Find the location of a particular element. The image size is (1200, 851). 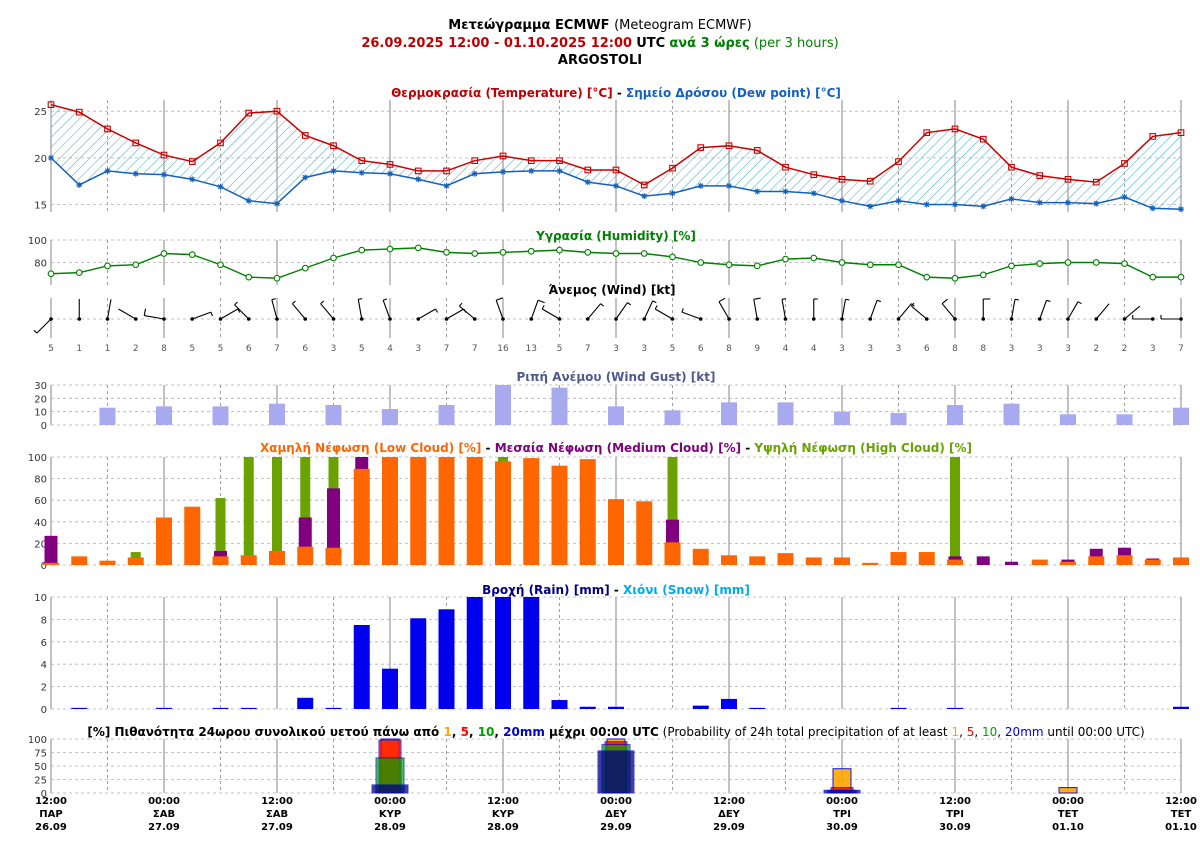

y-tick-label: 100 is located at coordinates (37, 458).